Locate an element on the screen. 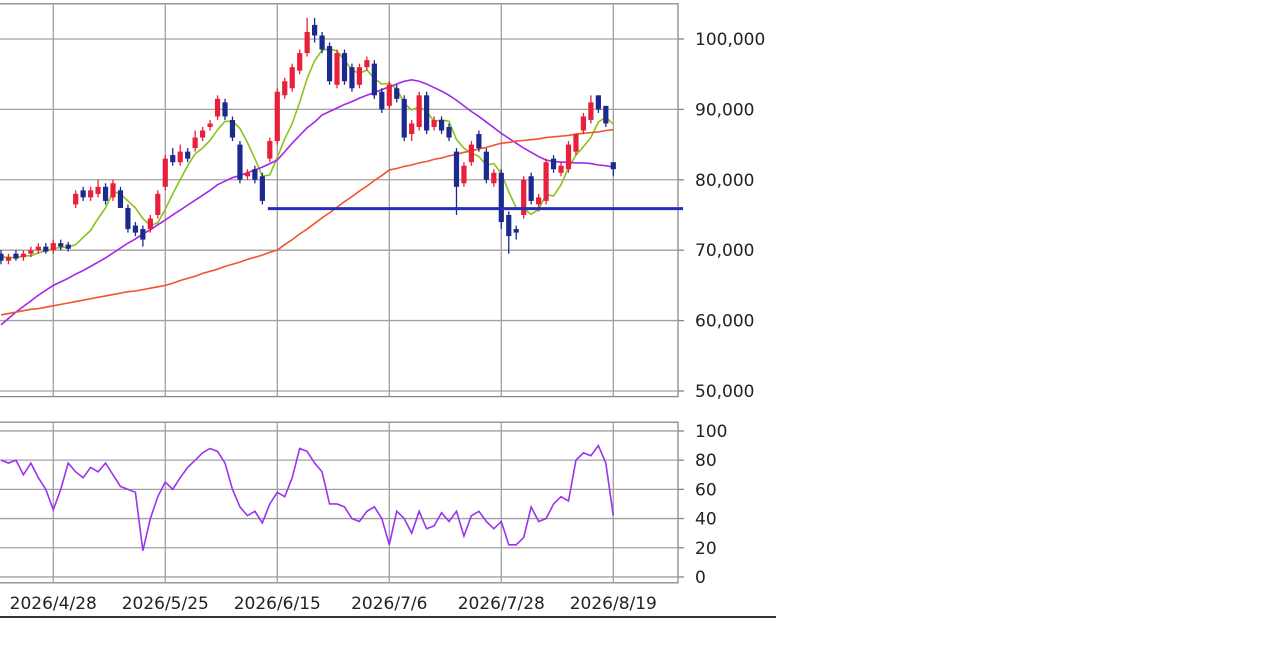  y-tick-label: 50,000 is located at coordinates (724, 392).